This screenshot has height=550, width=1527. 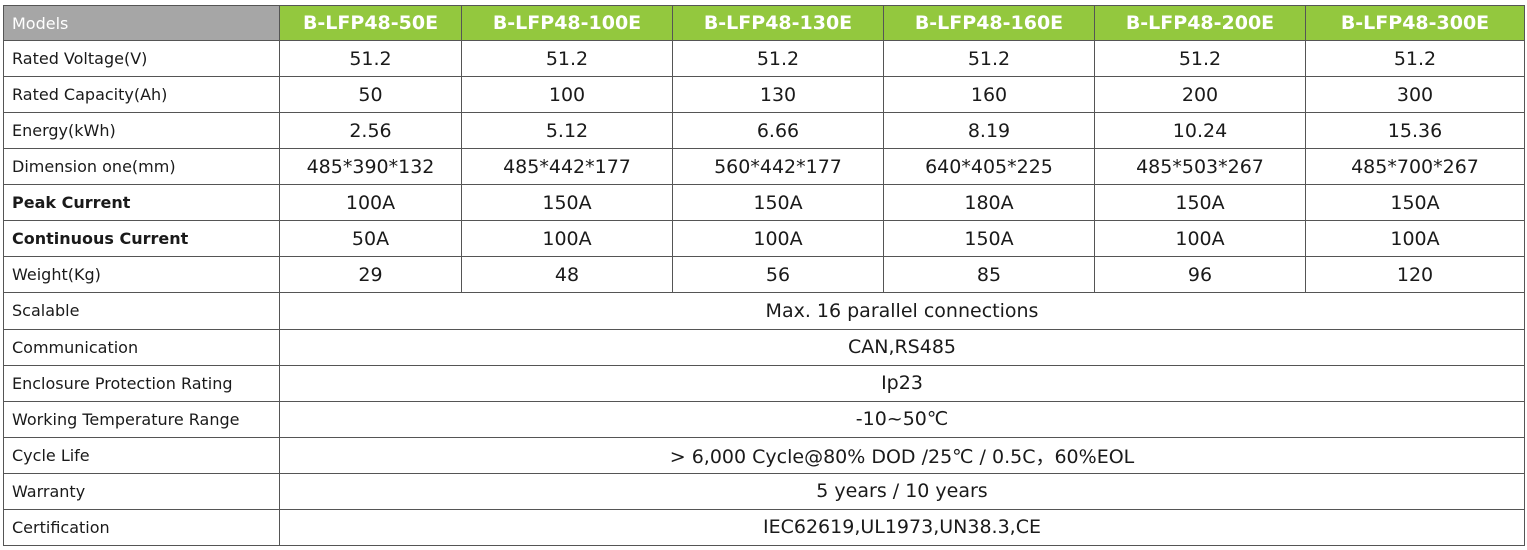 What do you see at coordinates (902, 527) in the screenshot?
I see `merged-cell: IEC62619,UL1973,UN38.3,CE` at bounding box center [902, 527].